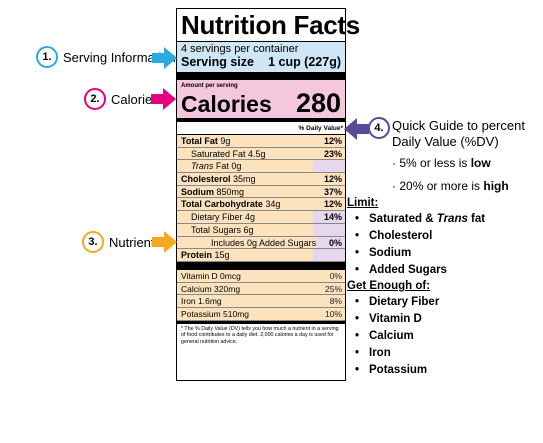 This screenshot has width=543, height=443. Describe the element at coordinates (446, 270) in the screenshot. I see `limit-item: Added Sugars` at that location.